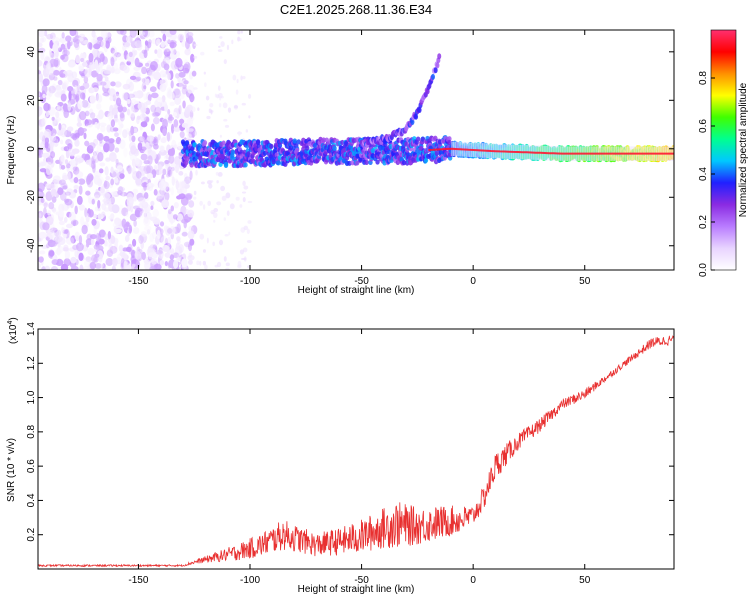 The width and height of the screenshot is (750, 600). What do you see at coordinates (31, 245) in the screenshot?
I see `y-tick-label: -40` at bounding box center [31, 245].